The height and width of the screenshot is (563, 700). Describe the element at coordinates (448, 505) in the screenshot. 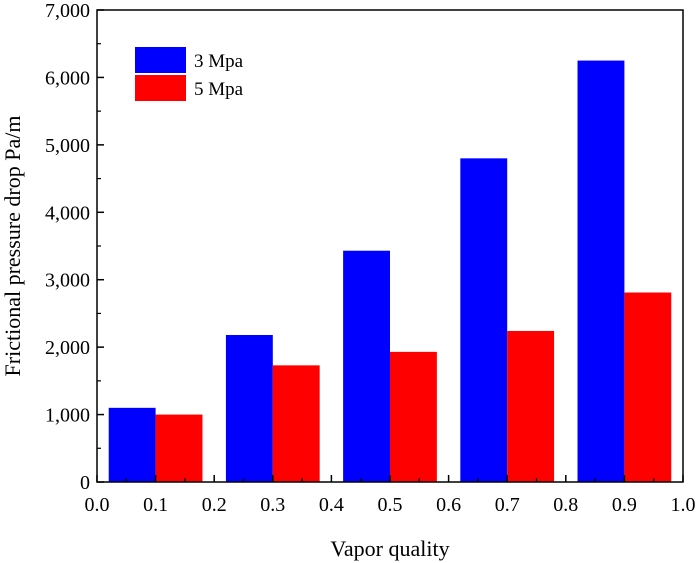

I see `x-tick-label: 0.6` at that location.